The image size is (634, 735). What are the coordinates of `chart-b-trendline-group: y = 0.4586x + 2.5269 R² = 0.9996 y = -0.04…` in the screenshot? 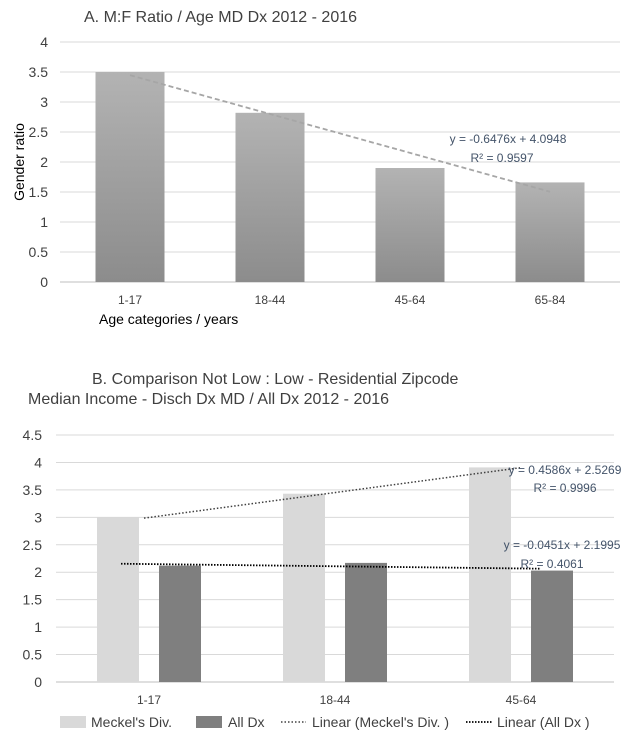 It's located at (371, 517).